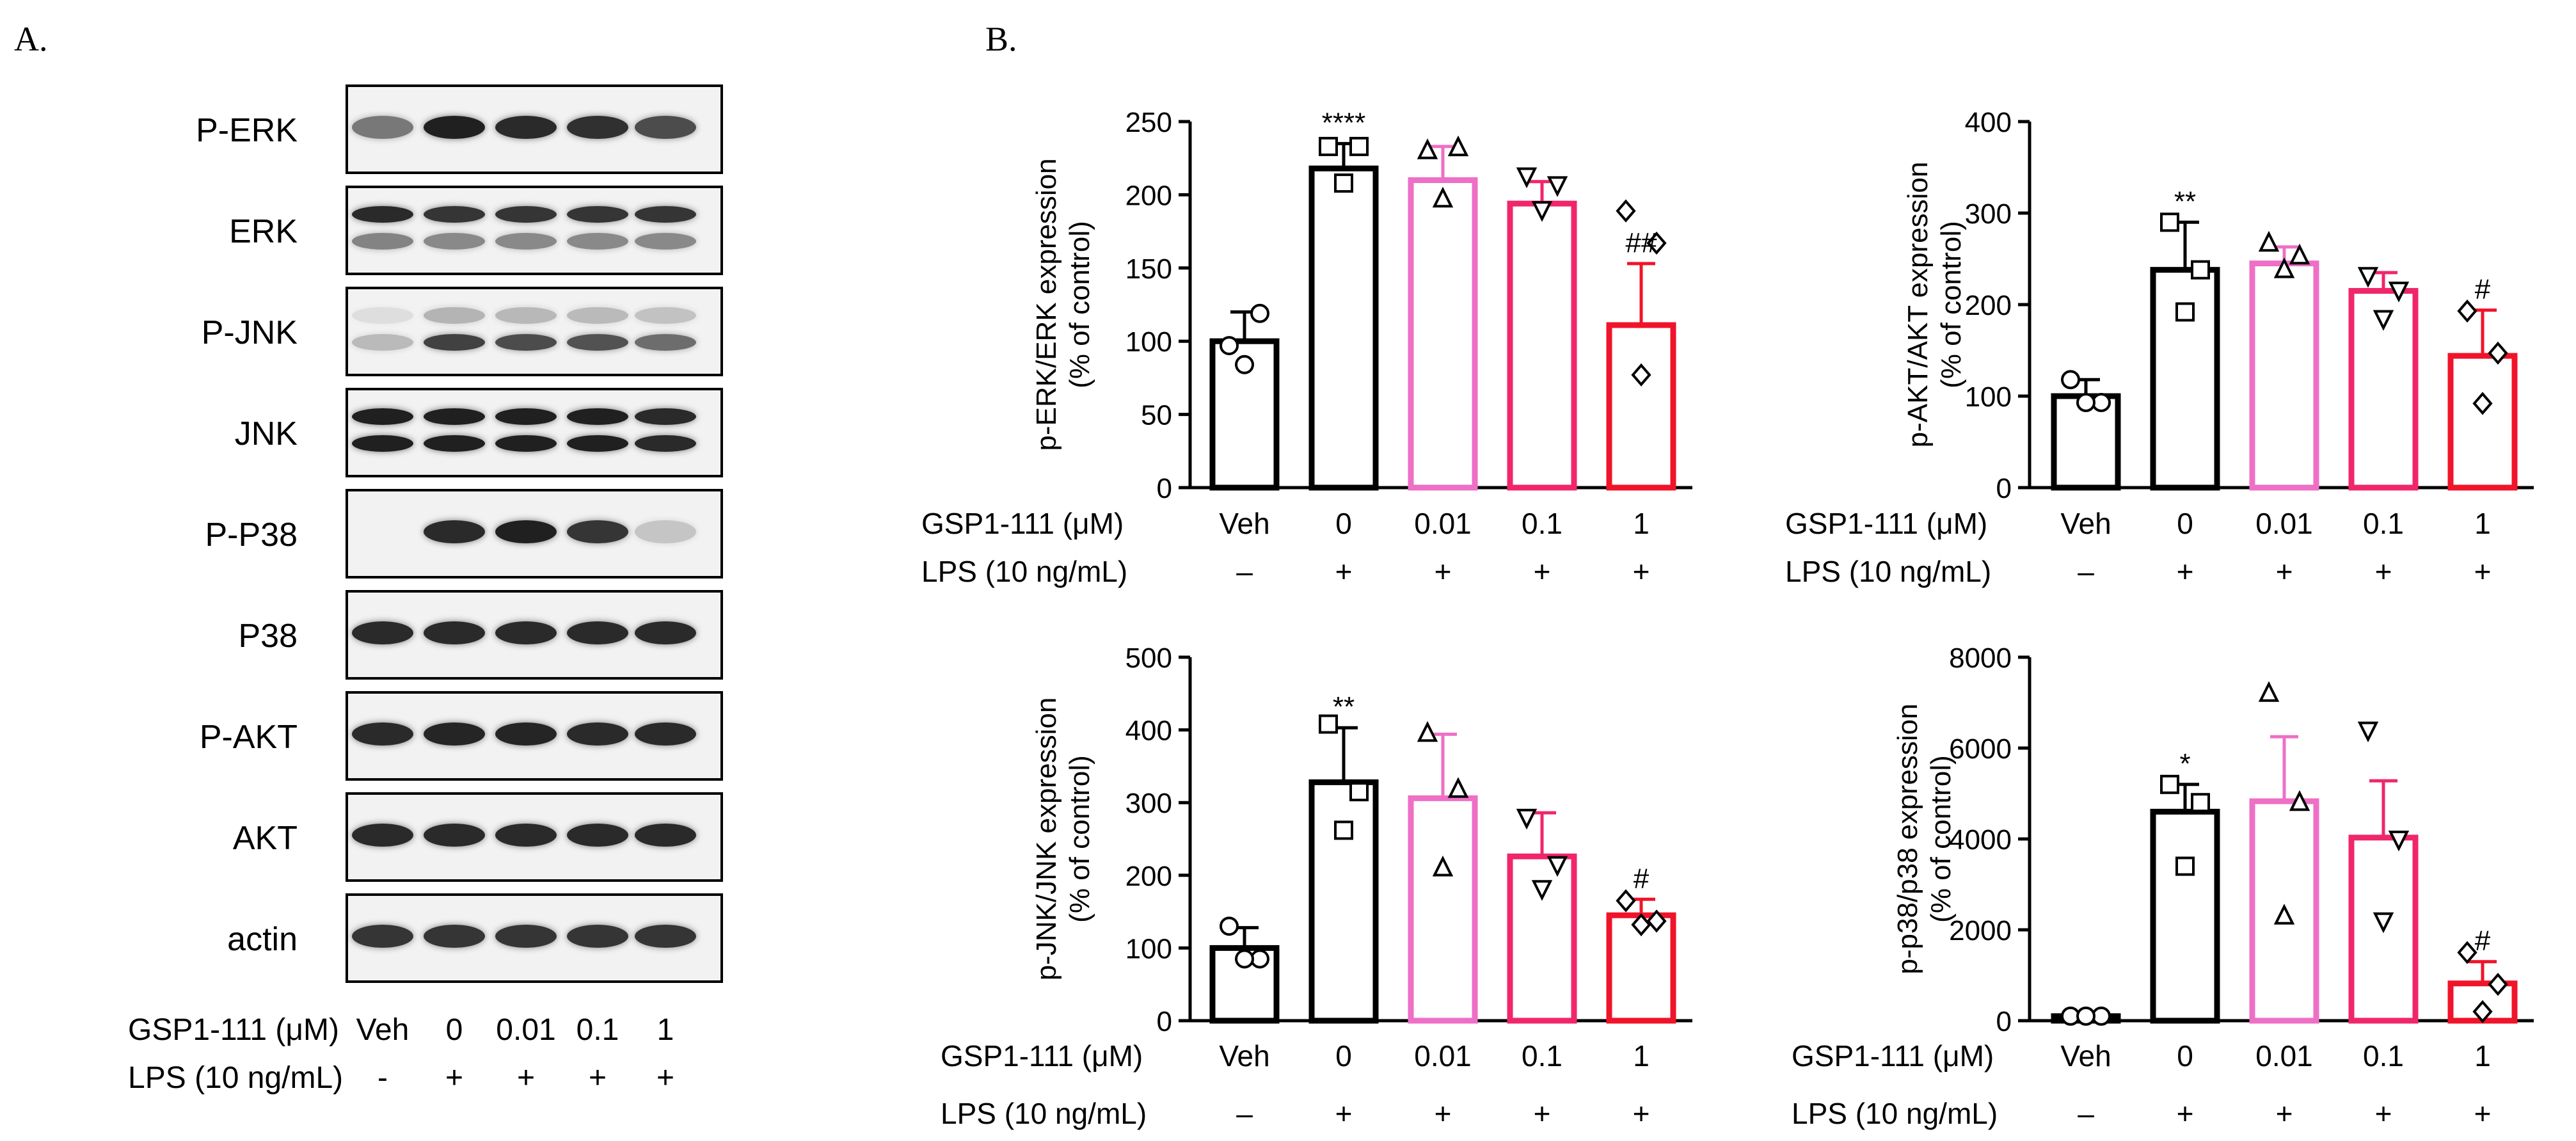 The height and width of the screenshot is (1141, 2576). I want to click on blot-label-jnk: JNK, so click(266, 433).